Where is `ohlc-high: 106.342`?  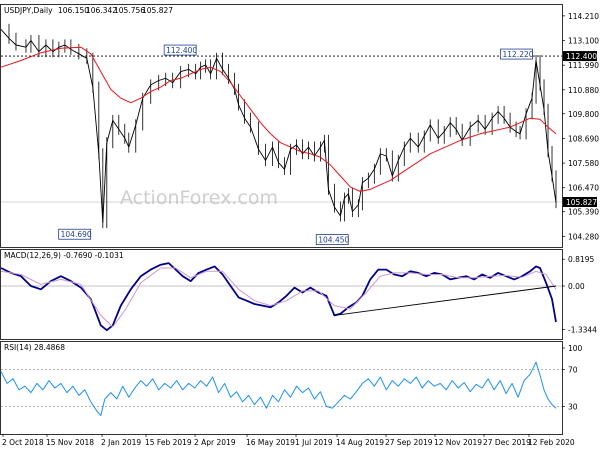 ohlc-high: 106.342 is located at coordinates (101, 10).